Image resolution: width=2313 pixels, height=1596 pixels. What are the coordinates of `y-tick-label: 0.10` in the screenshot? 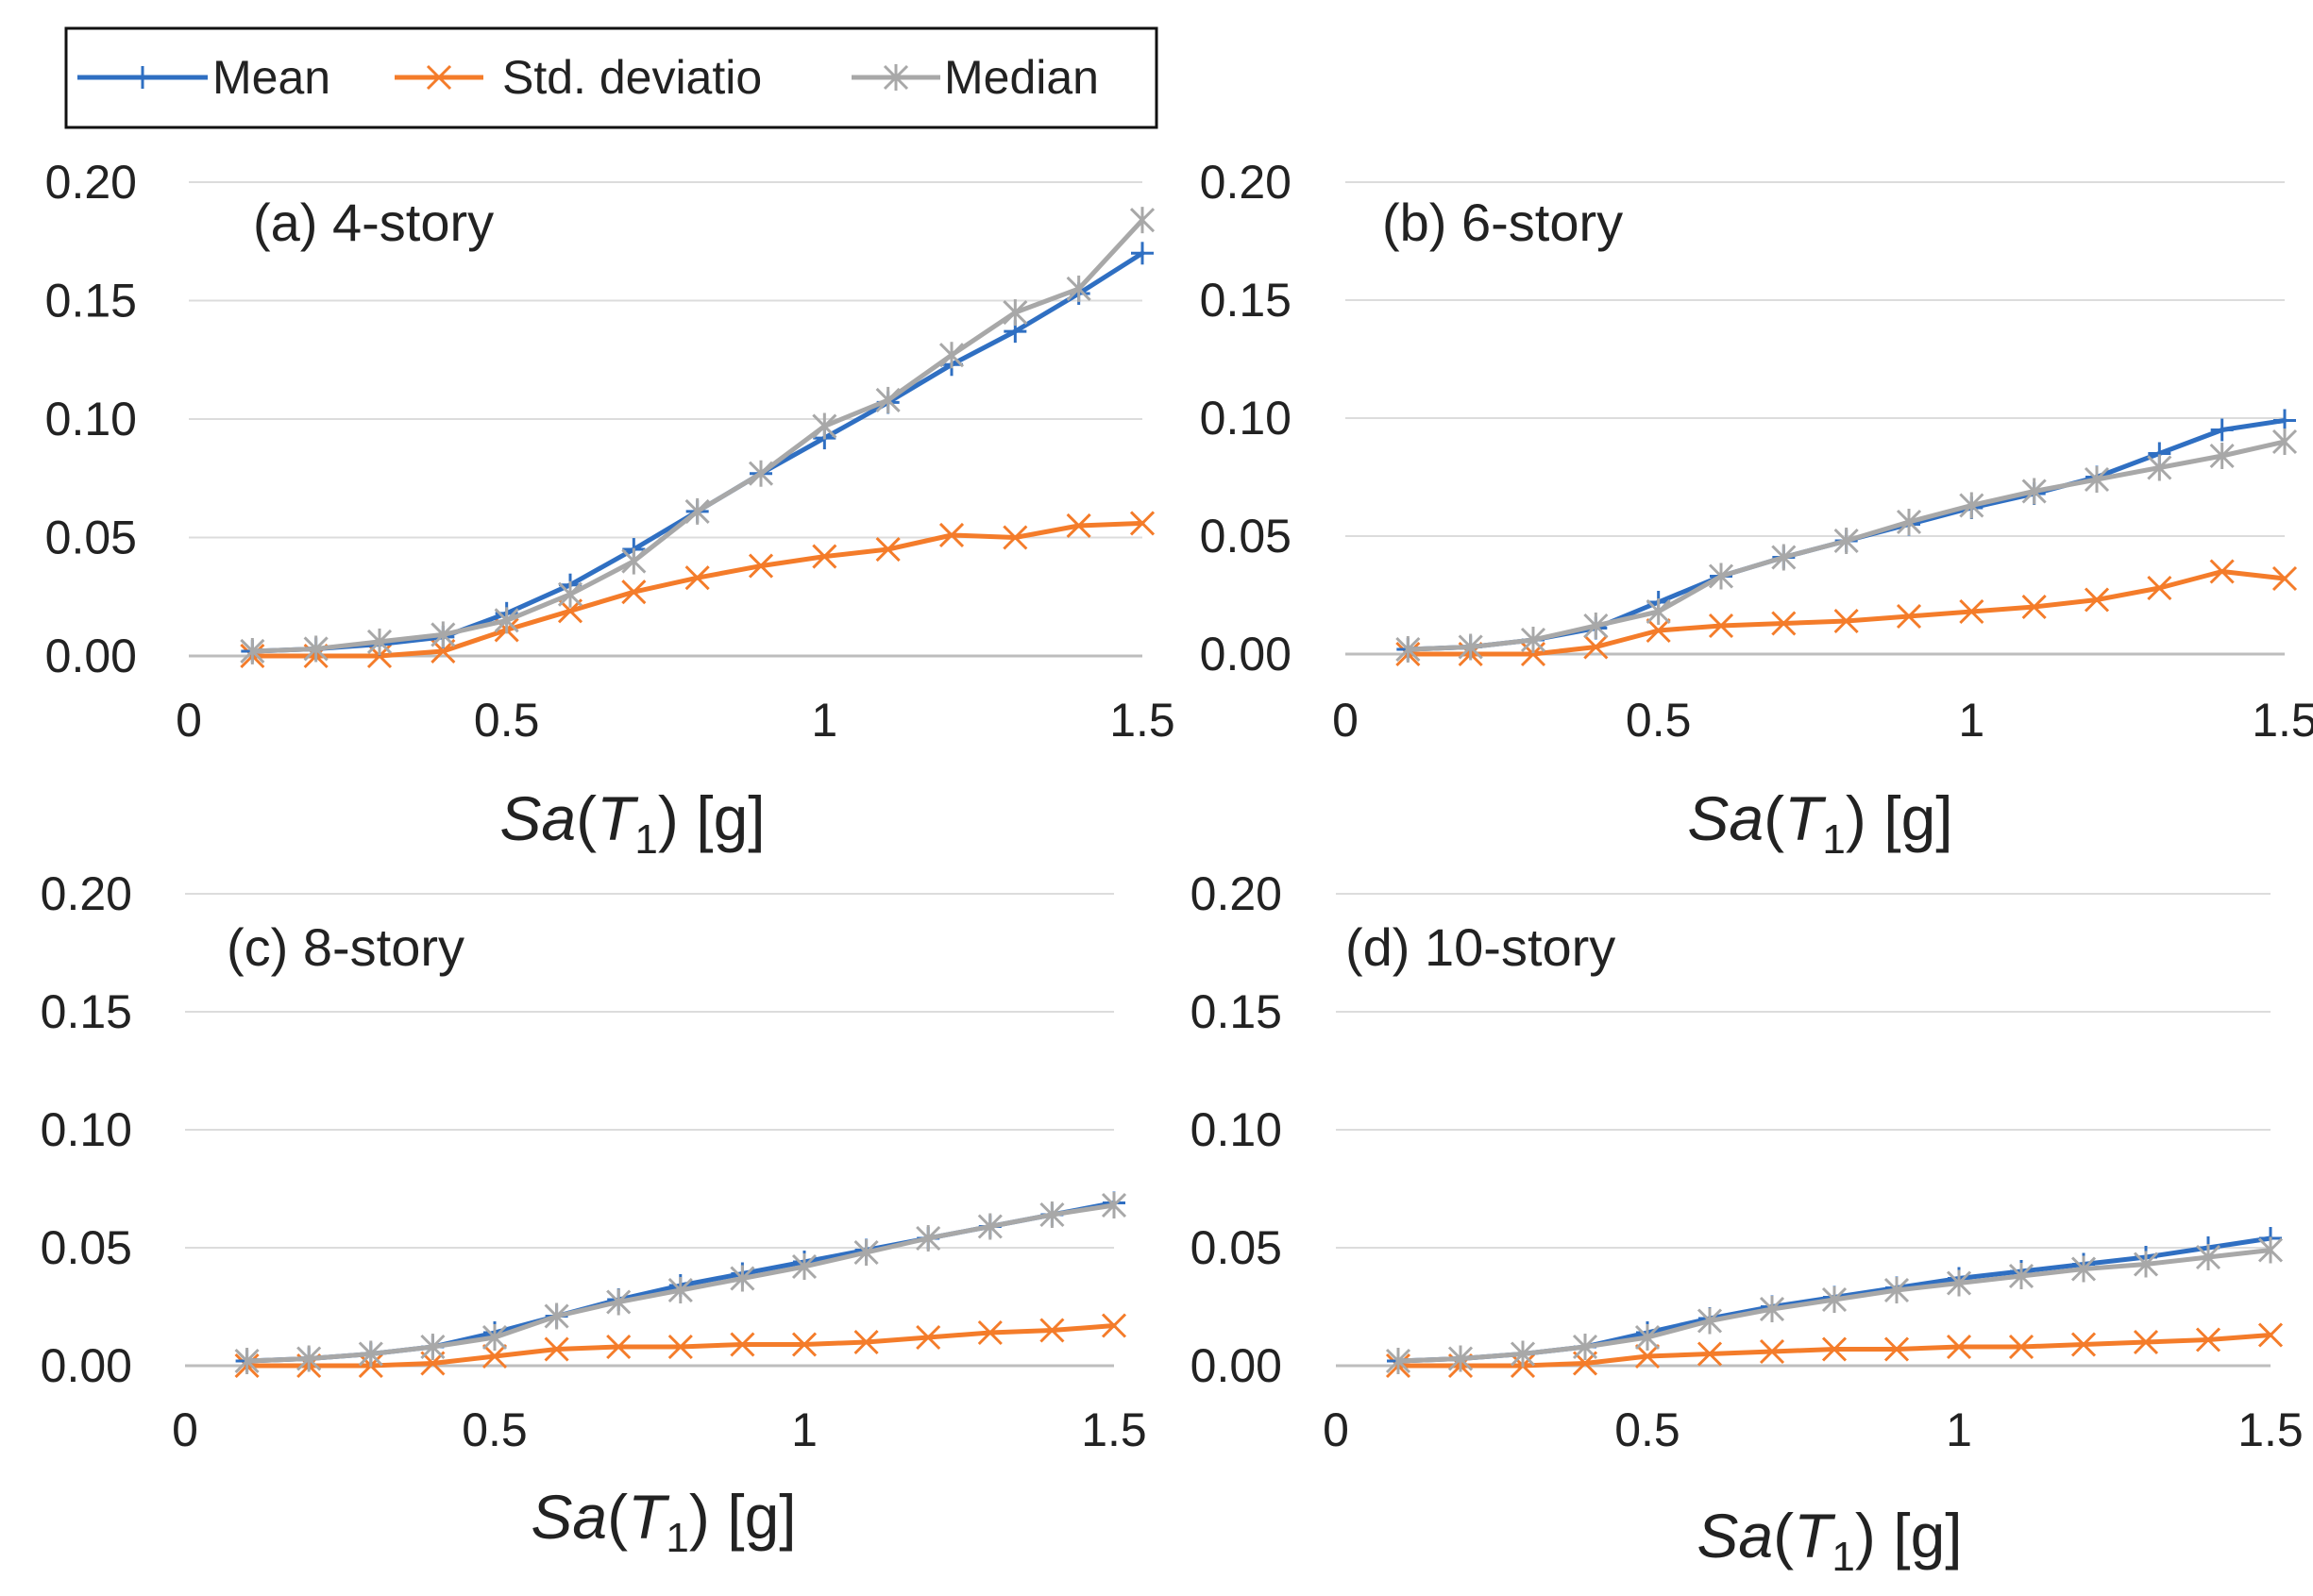 It's located at (91, 419).